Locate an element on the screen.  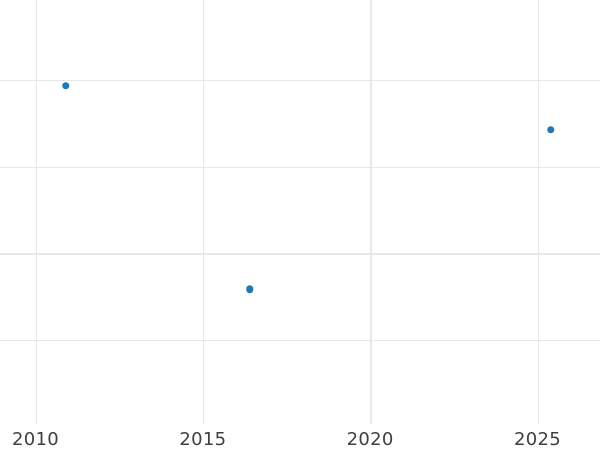
x-tick-label-2020: 2020 is located at coordinates (370, 439).